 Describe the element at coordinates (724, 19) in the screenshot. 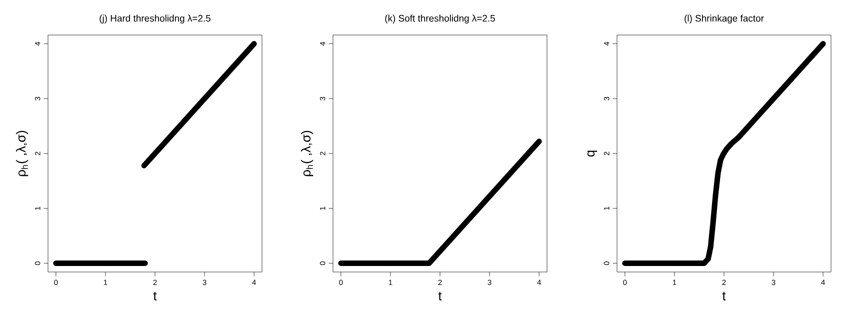

I see `chart-title: (l) Shrinkage factor` at that location.